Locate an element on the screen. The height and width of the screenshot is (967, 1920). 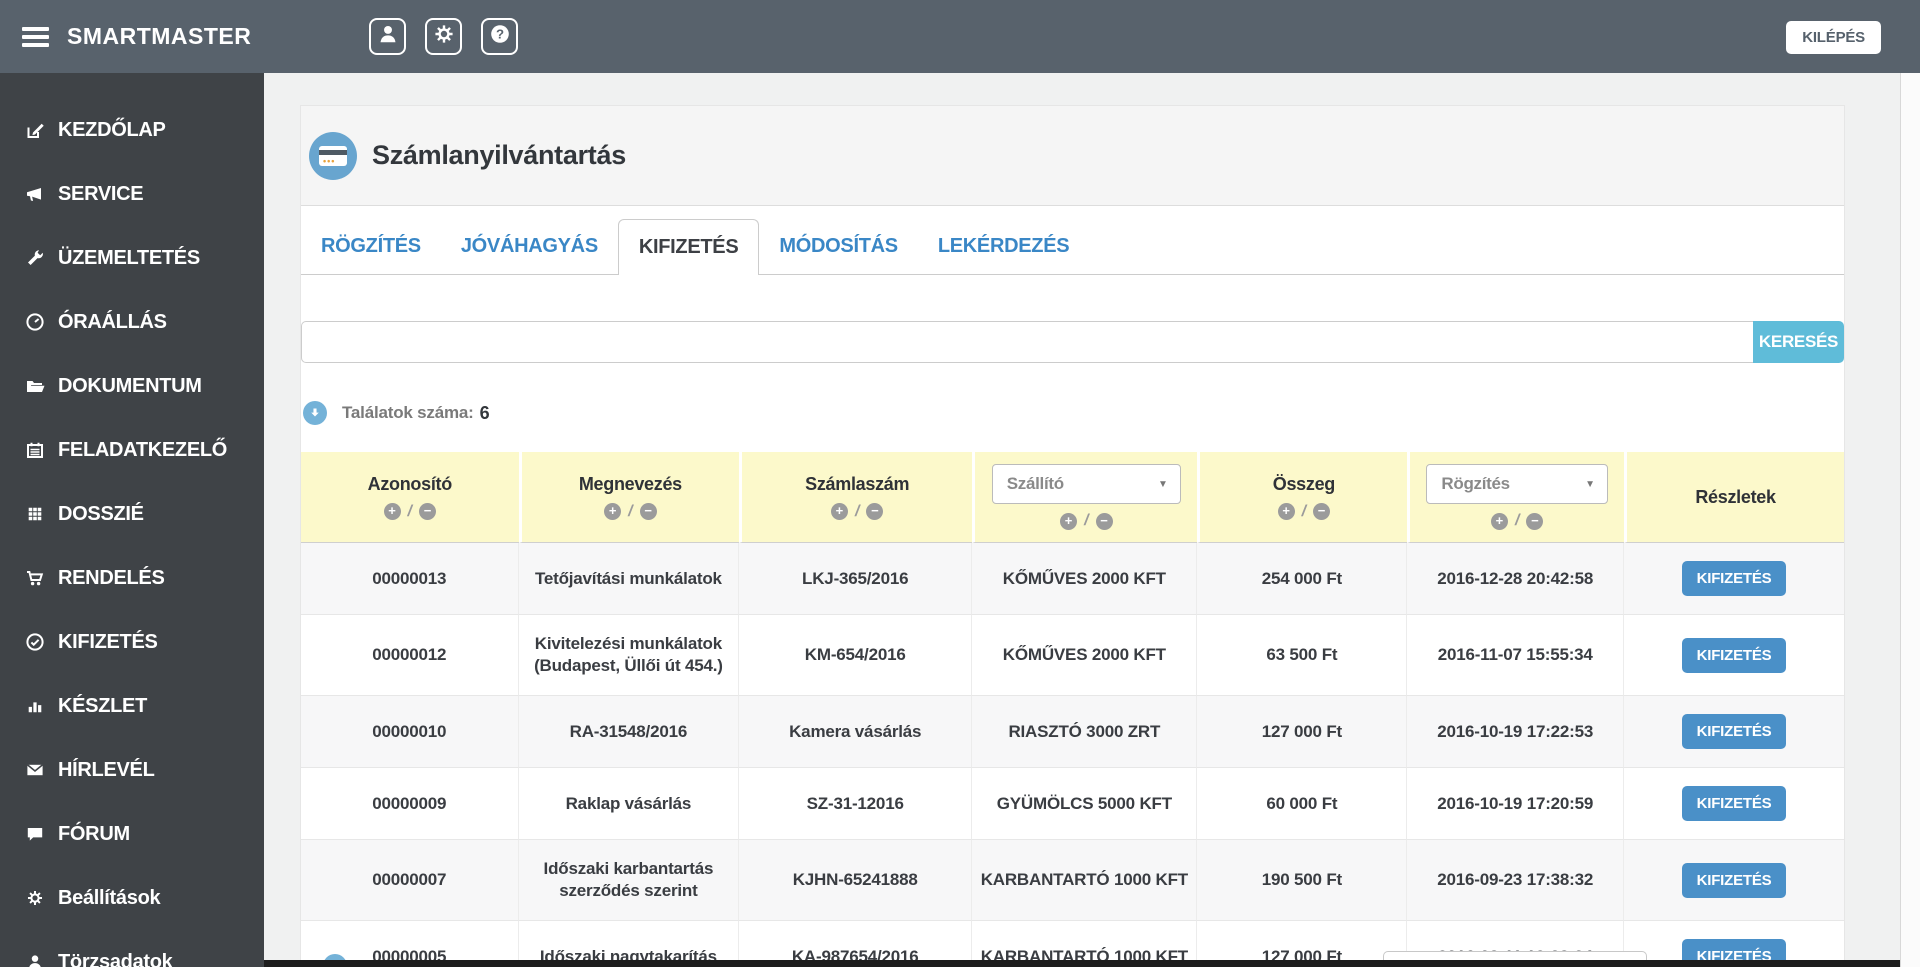
column-rogzites: Rögzítés ▼ + / − is located at coordinates (1516, 497).